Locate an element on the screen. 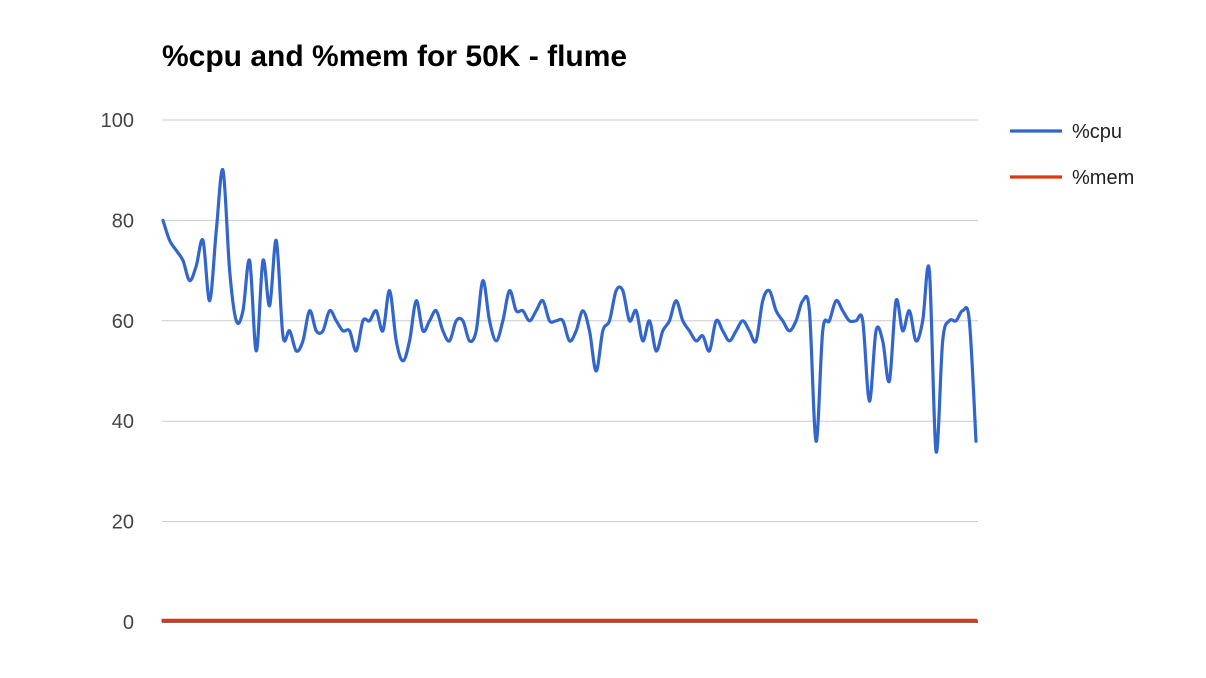 The width and height of the screenshot is (1206, 678). y-tick-label: 80 is located at coordinates (123, 221).